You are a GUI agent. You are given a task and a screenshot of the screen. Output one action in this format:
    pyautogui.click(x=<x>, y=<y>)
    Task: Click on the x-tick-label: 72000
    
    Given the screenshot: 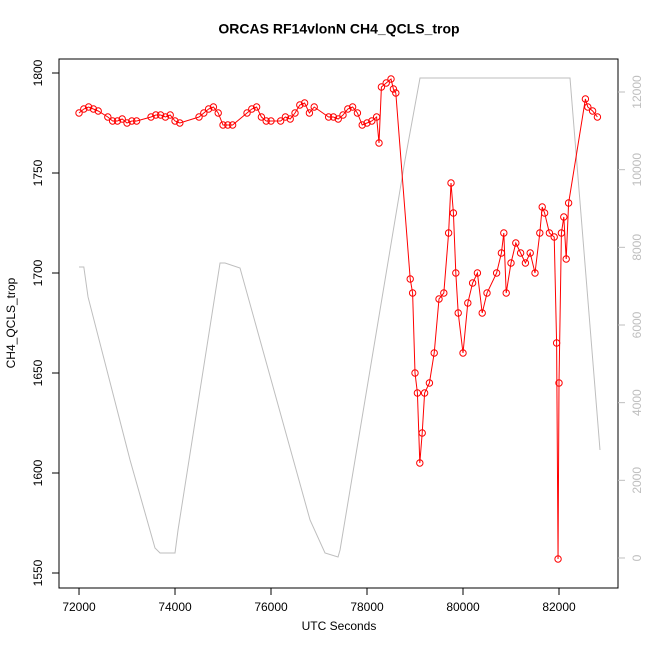 What is the action you would take?
    pyautogui.click(x=79, y=607)
    